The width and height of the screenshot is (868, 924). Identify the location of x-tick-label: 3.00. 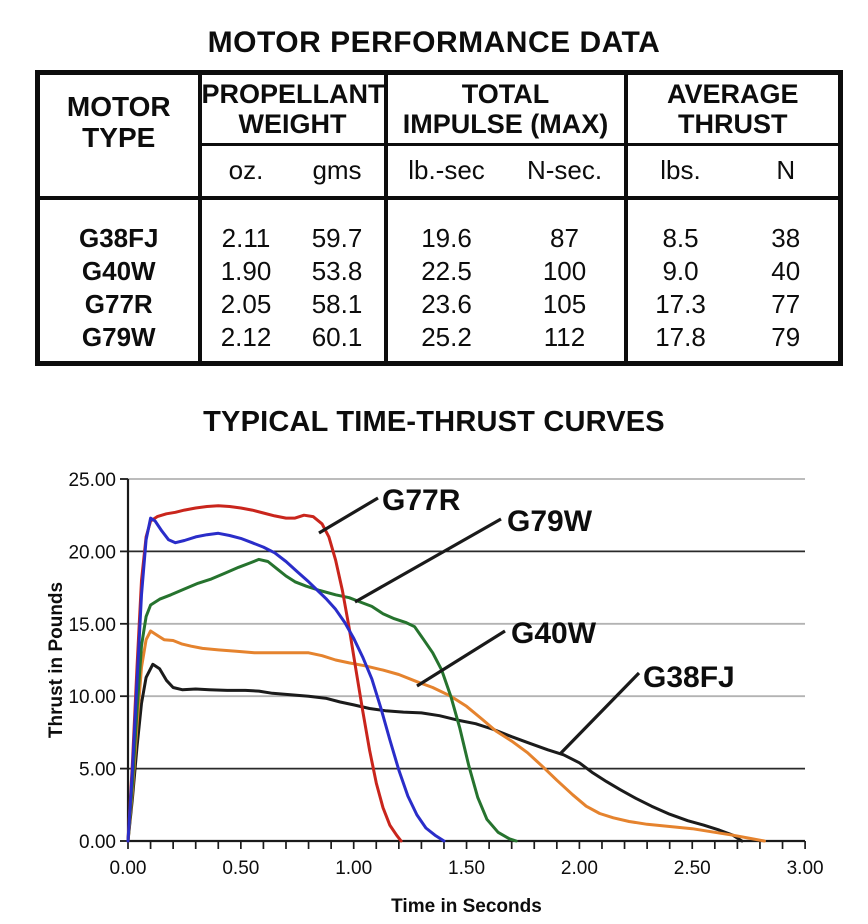
(805, 868).